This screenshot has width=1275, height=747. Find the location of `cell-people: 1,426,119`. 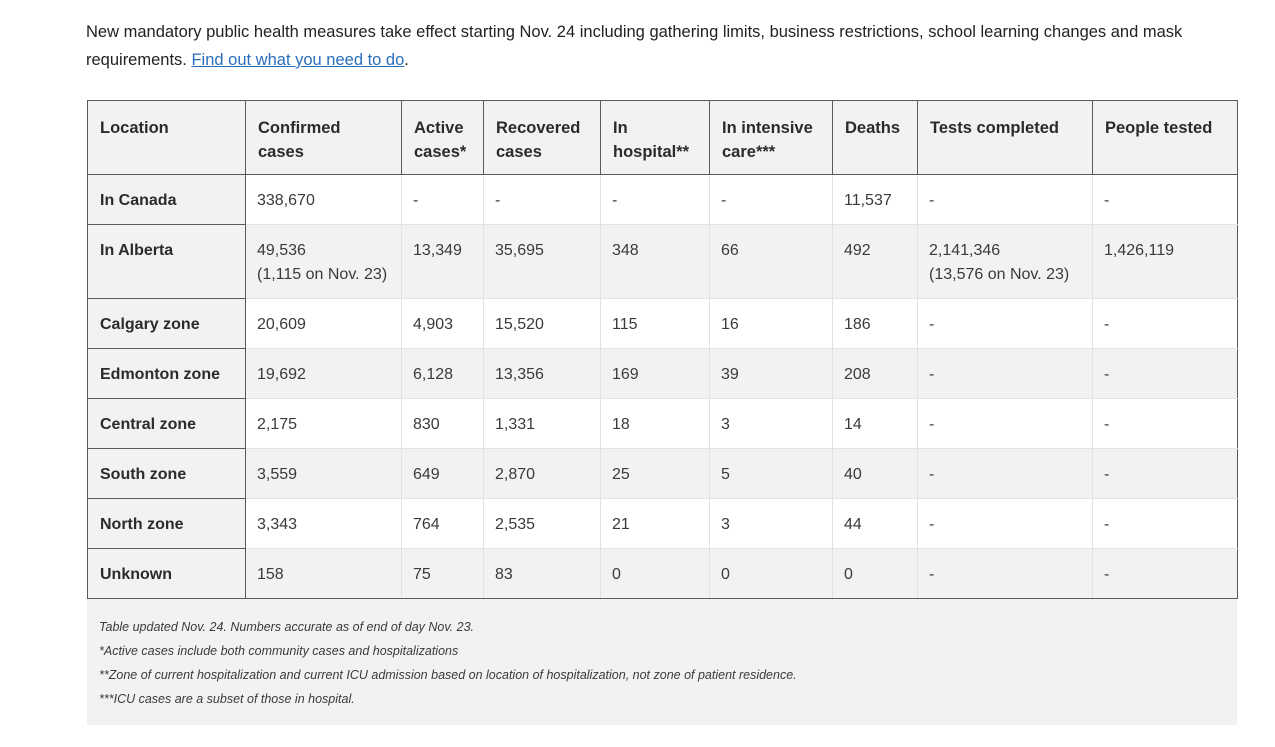

cell-people: 1,426,119 is located at coordinates (1165, 261).